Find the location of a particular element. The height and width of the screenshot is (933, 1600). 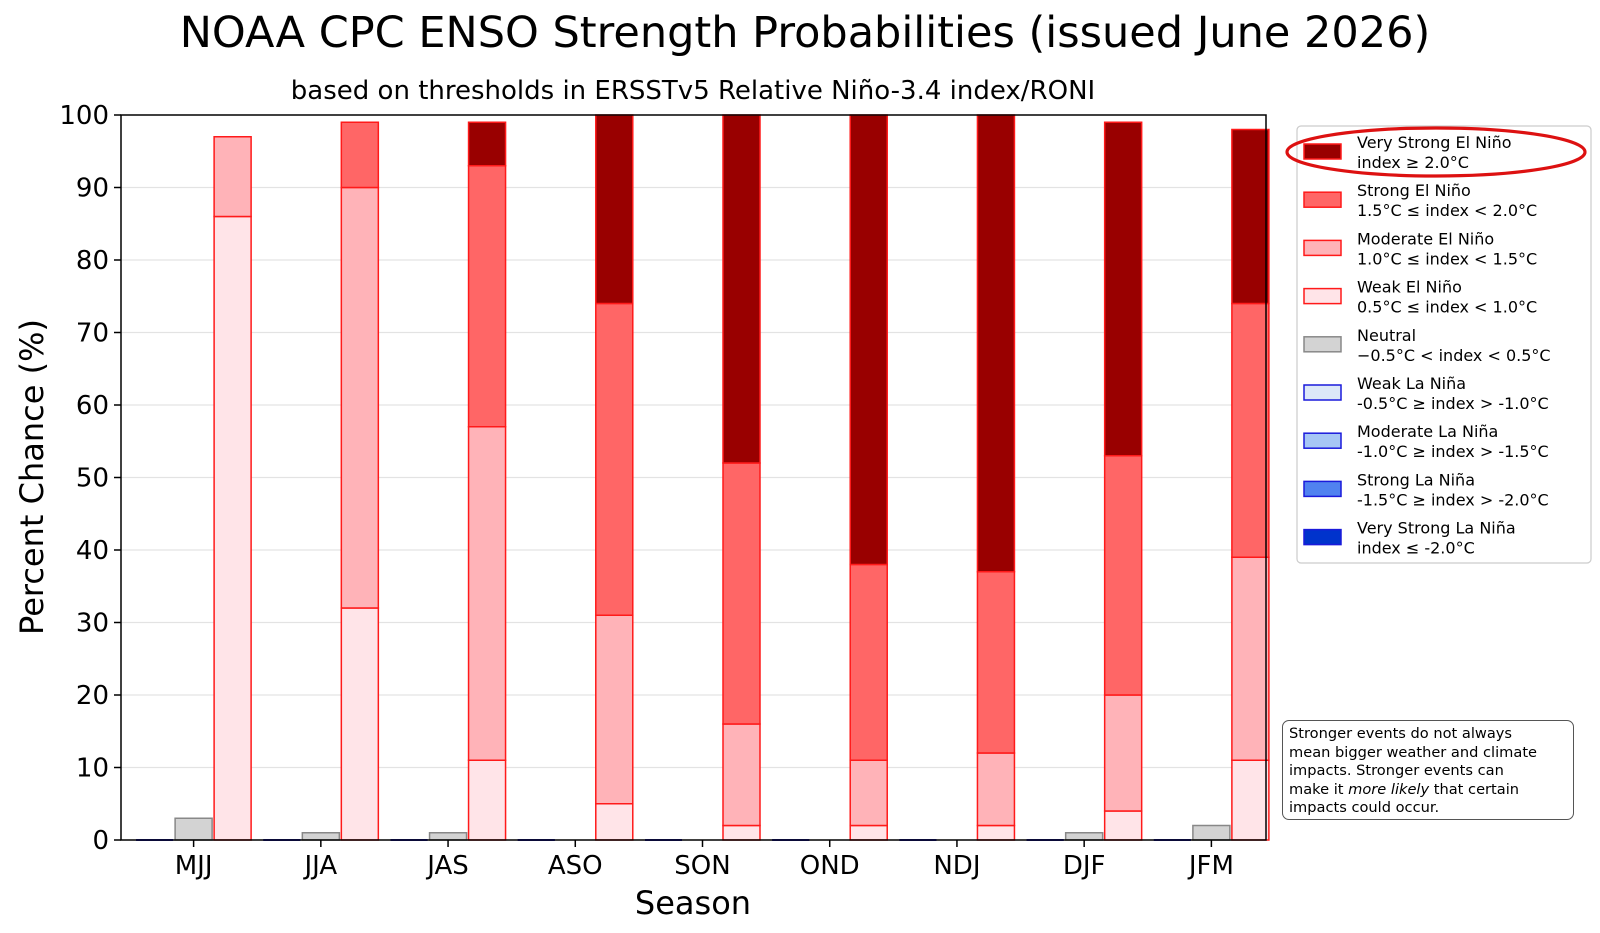

y-tick-label: 10 is located at coordinates (92, 769).